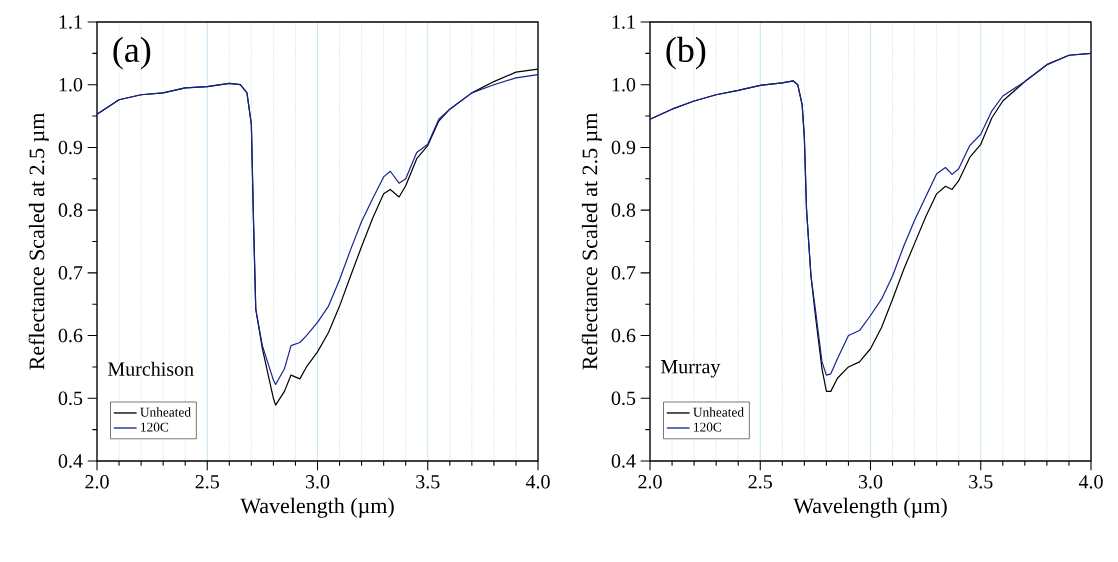  What do you see at coordinates (132, 53) in the screenshot?
I see `annotation: (a)` at bounding box center [132, 53].